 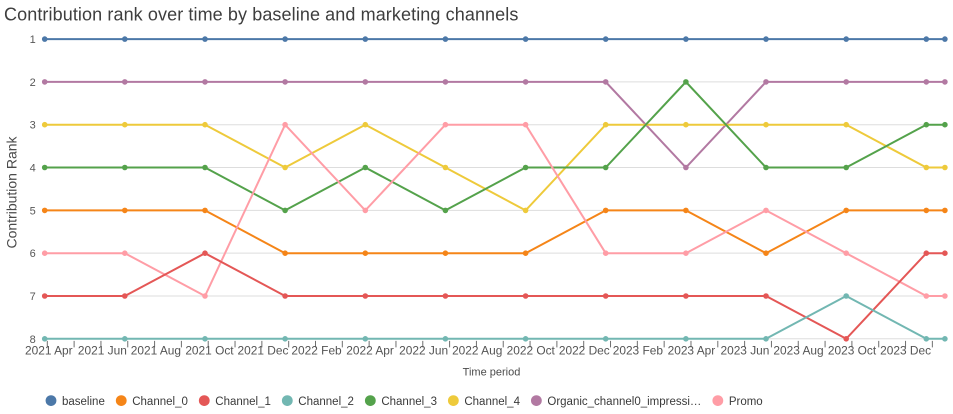 What do you see at coordinates (33, 297) in the screenshot?
I see `svg-text: 7` at bounding box center [33, 297].